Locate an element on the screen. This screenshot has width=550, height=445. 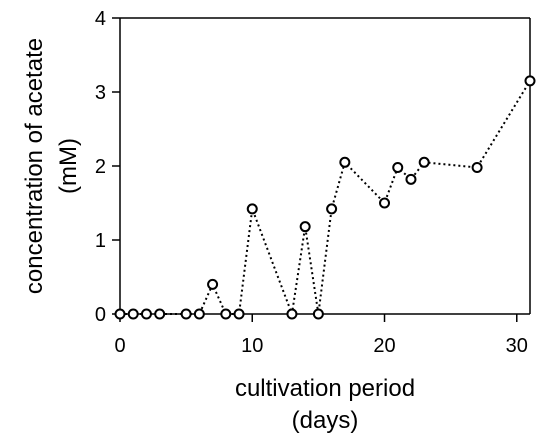
y-axis-title-line: concentration of acetate is located at coordinates (34, 166).